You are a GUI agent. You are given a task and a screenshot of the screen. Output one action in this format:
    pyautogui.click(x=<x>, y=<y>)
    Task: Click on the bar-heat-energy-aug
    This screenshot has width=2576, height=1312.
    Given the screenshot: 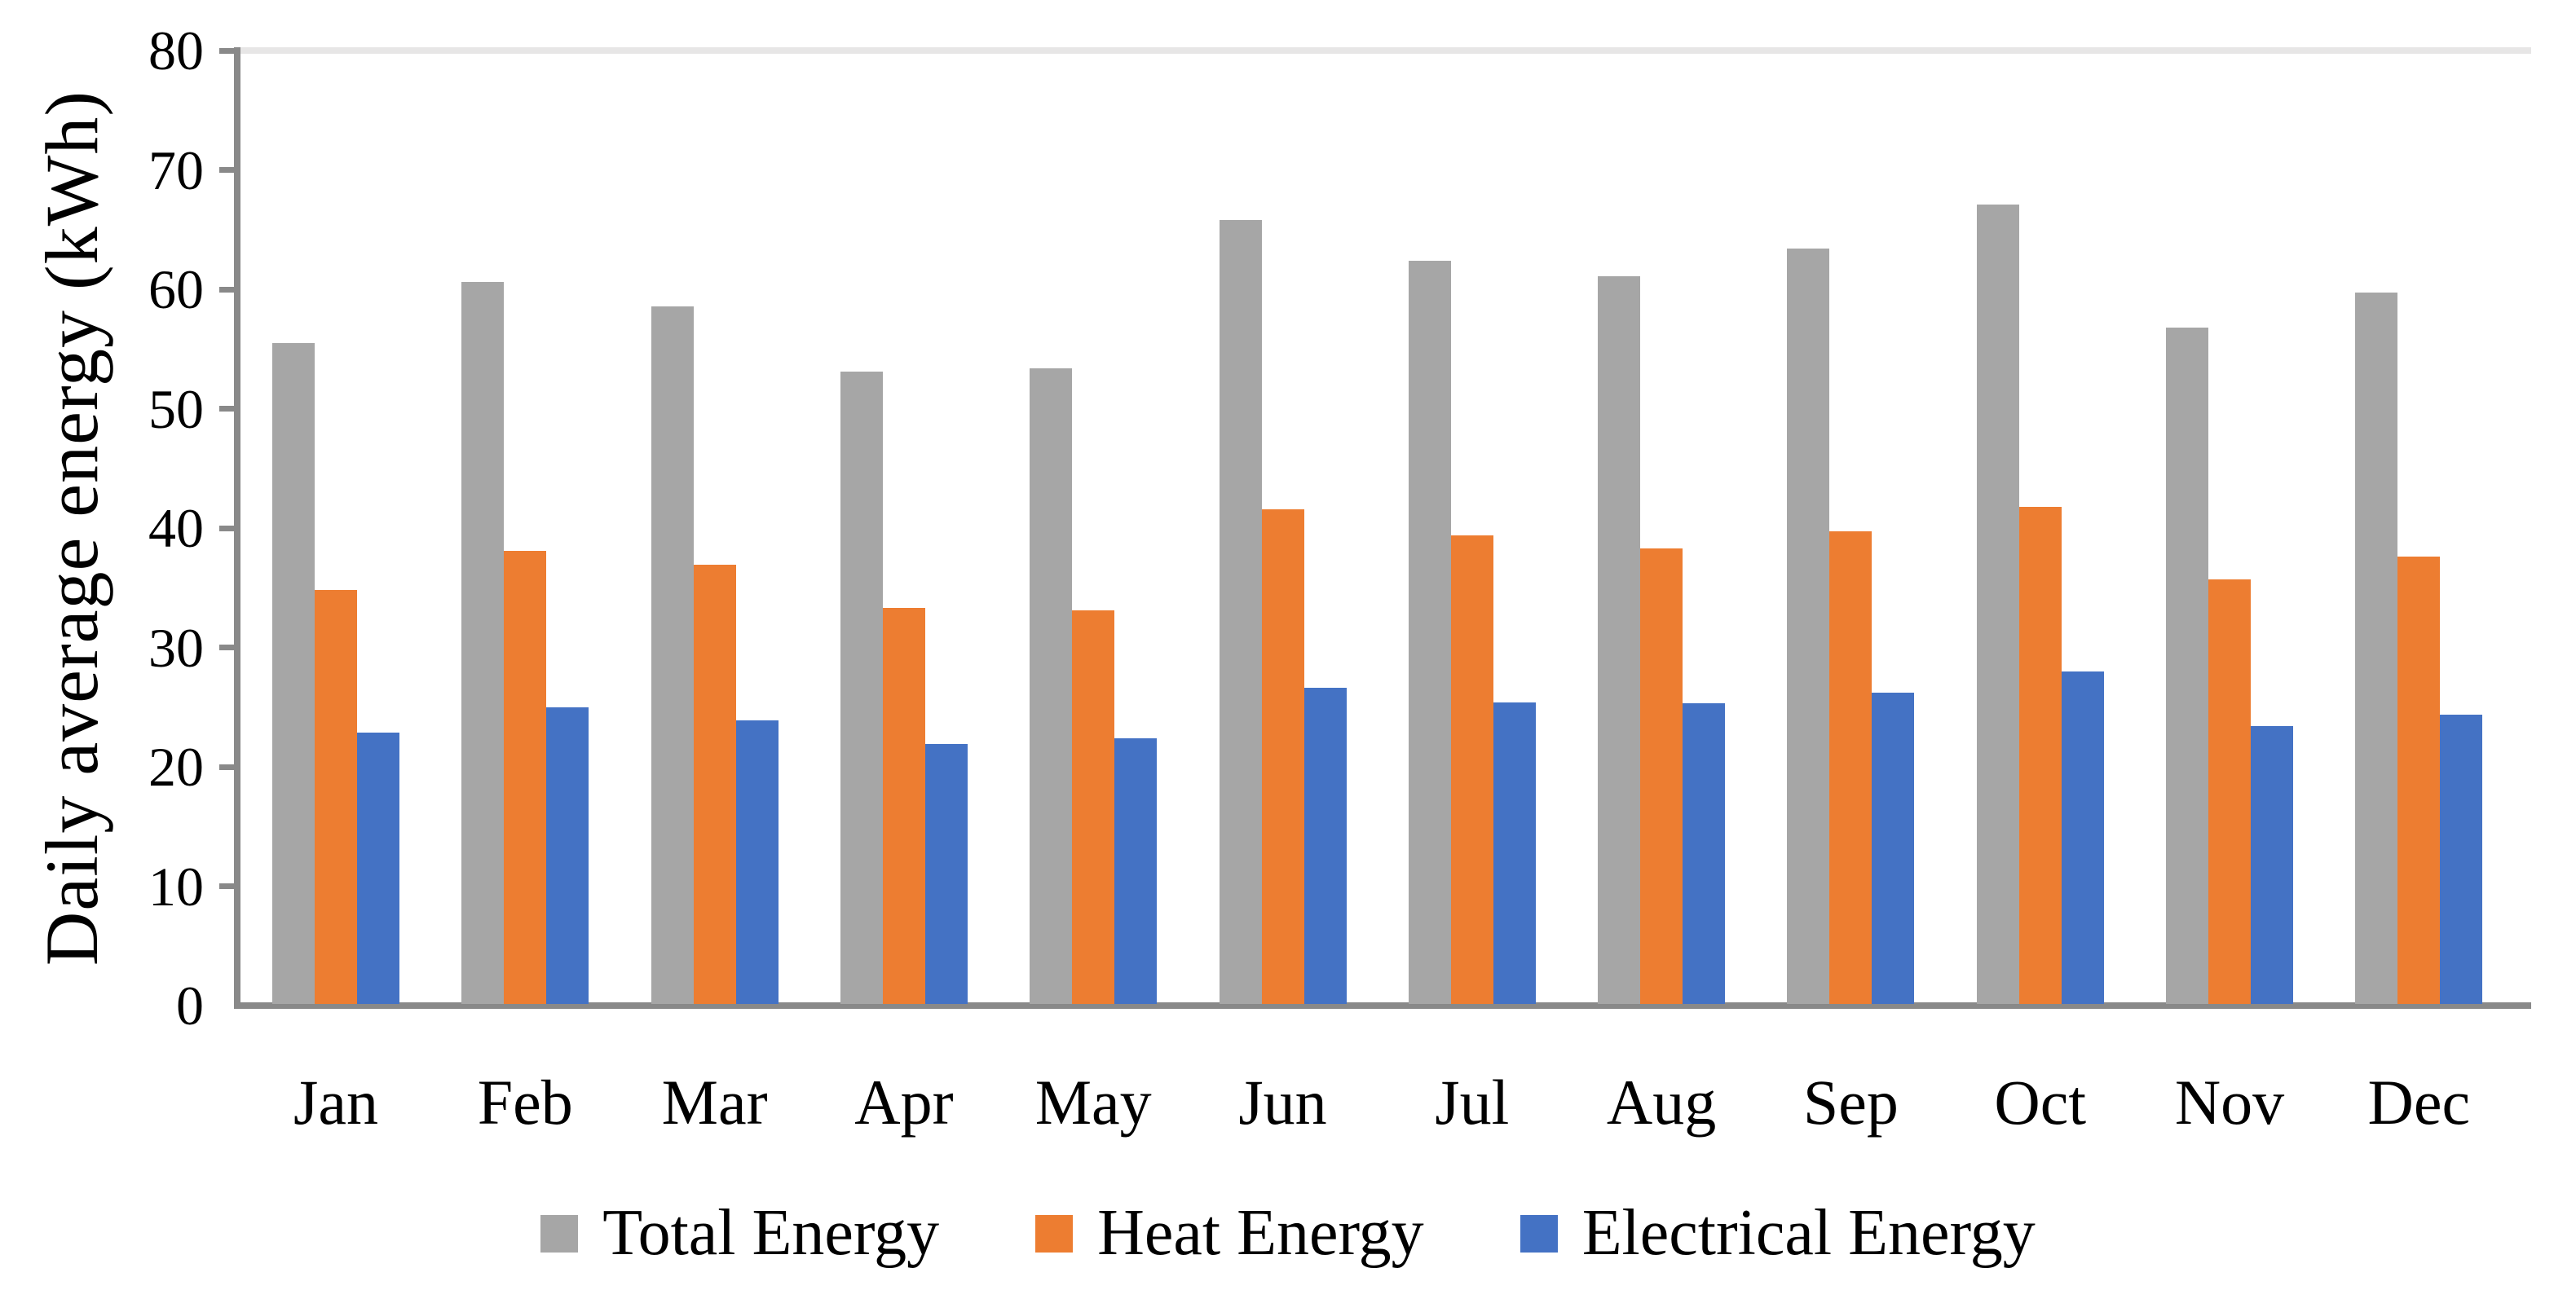 What is the action you would take?
    pyautogui.click(x=1661, y=776)
    